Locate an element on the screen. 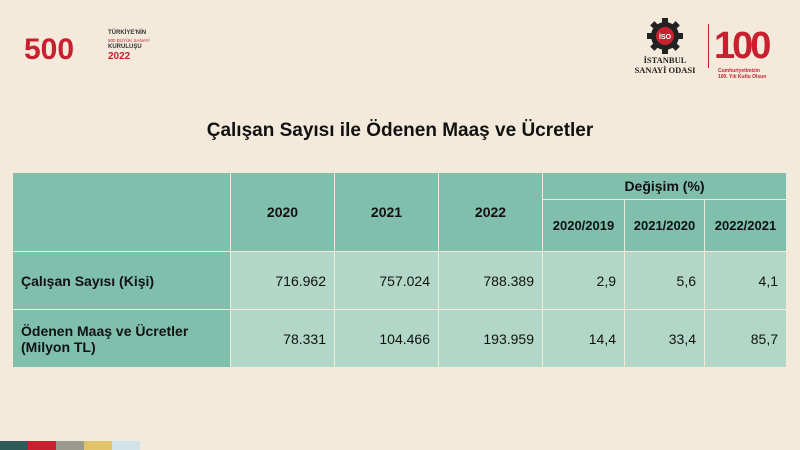  table-cell: 2,9 is located at coordinates (583, 280).